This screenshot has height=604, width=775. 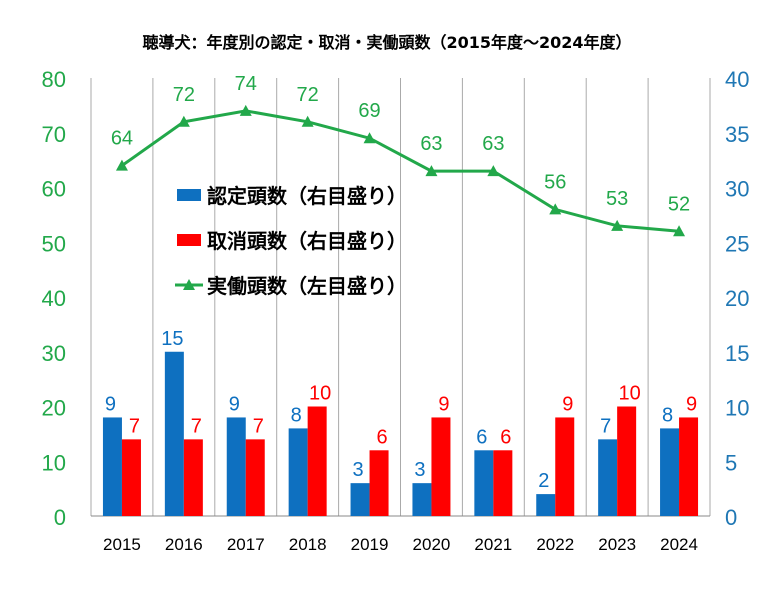 What do you see at coordinates (617, 544) in the screenshot?
I see `x-tick-label: 2023` at bounding box center [617, 544].